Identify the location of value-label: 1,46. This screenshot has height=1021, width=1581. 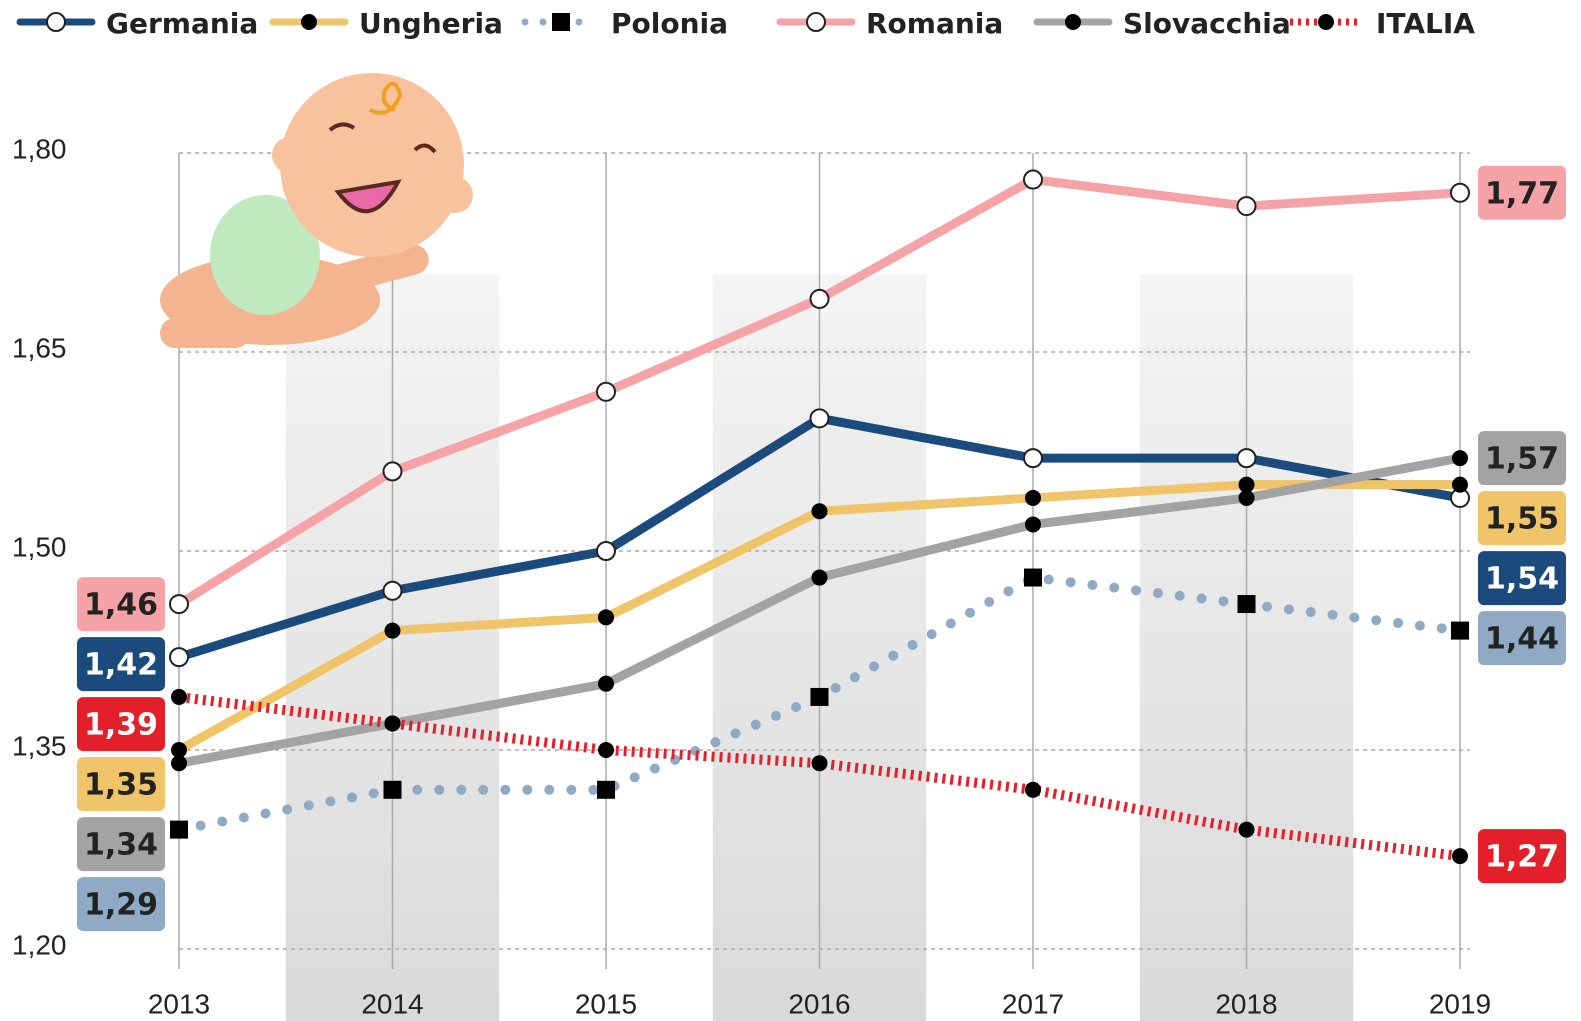
(121, 605).